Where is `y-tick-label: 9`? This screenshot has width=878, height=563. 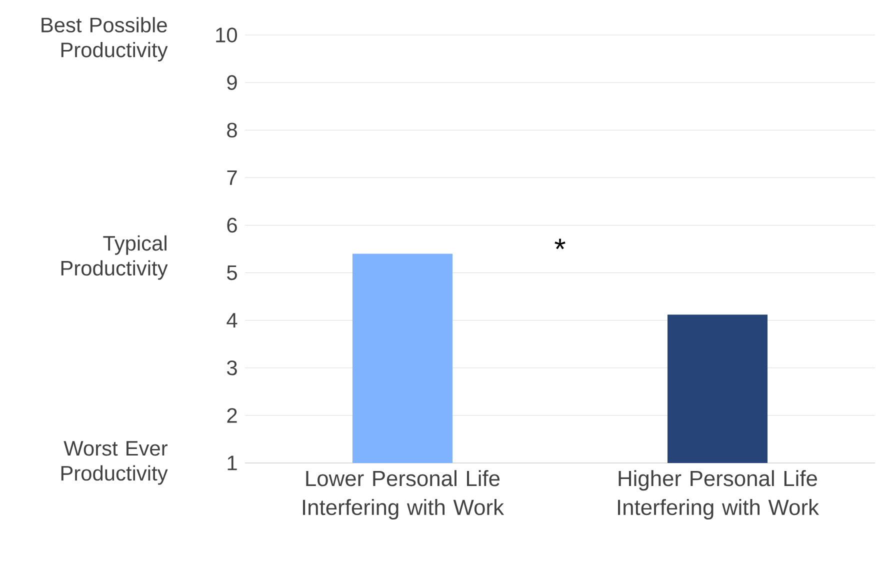 y-tick-label: 9 is located at coordinates (232, 82).